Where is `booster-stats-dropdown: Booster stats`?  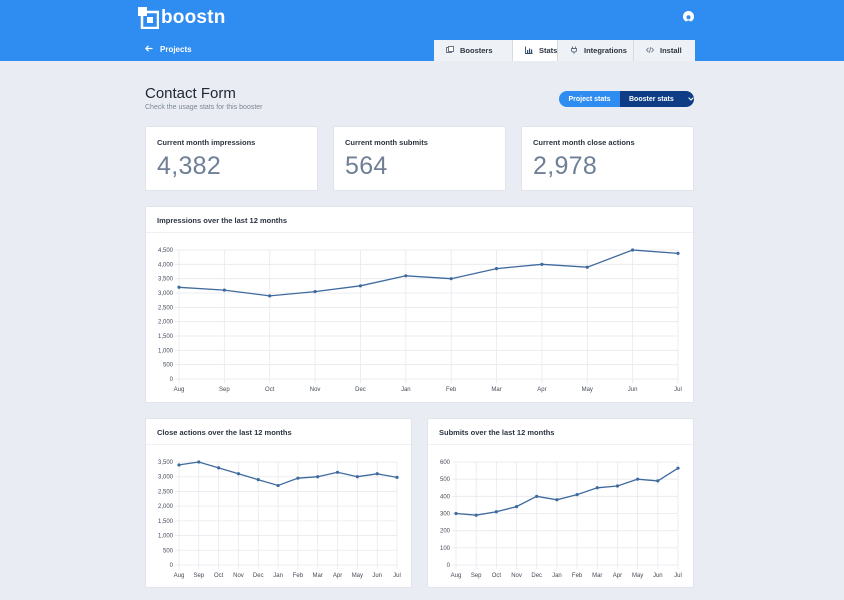 booster-stats-dropdown: Booster stats is located at coordinates (657, 99).